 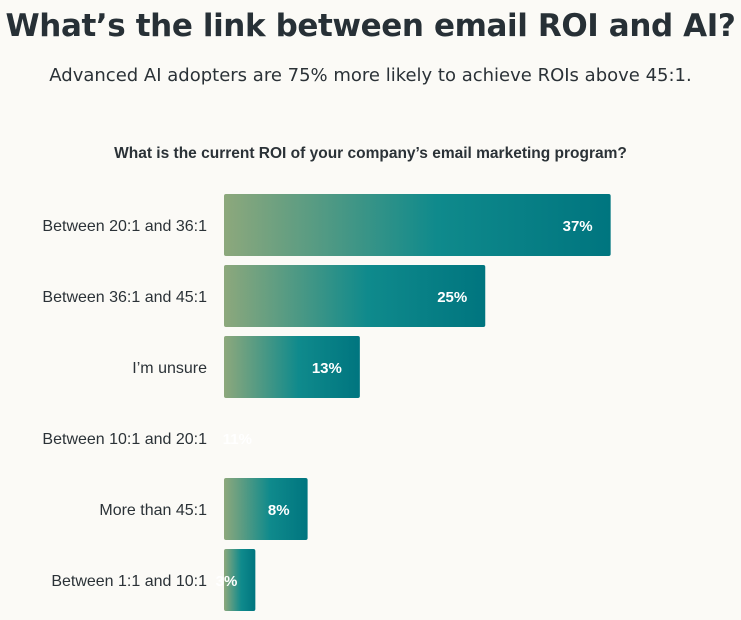 I want to click on category-label-between-36-1-and-45-1: Between 36:1 and 45:1, so click(x=124, y=297).